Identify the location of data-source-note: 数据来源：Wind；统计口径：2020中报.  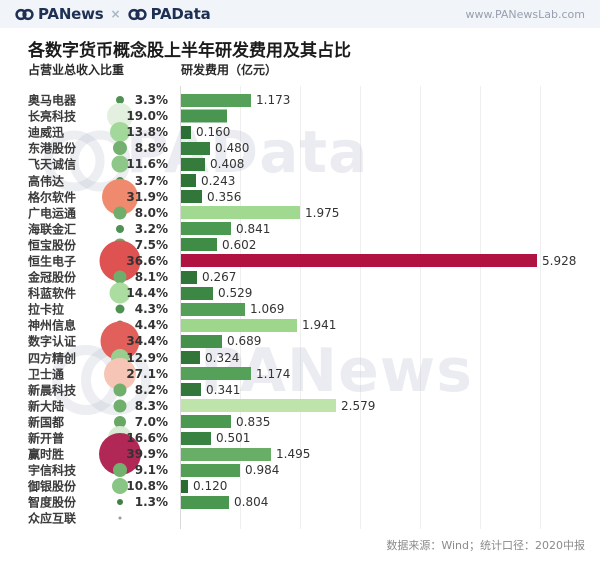
(485, 545).